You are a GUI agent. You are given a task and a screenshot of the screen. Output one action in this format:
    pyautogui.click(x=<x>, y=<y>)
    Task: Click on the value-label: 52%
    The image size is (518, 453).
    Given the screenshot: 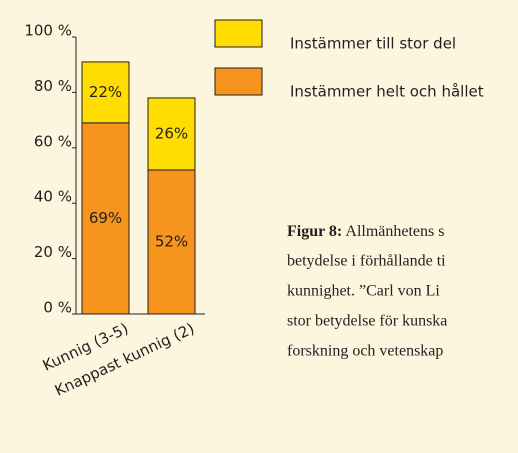 What is the action you would take?
    pyautogui.click(x=171, y=241)
    